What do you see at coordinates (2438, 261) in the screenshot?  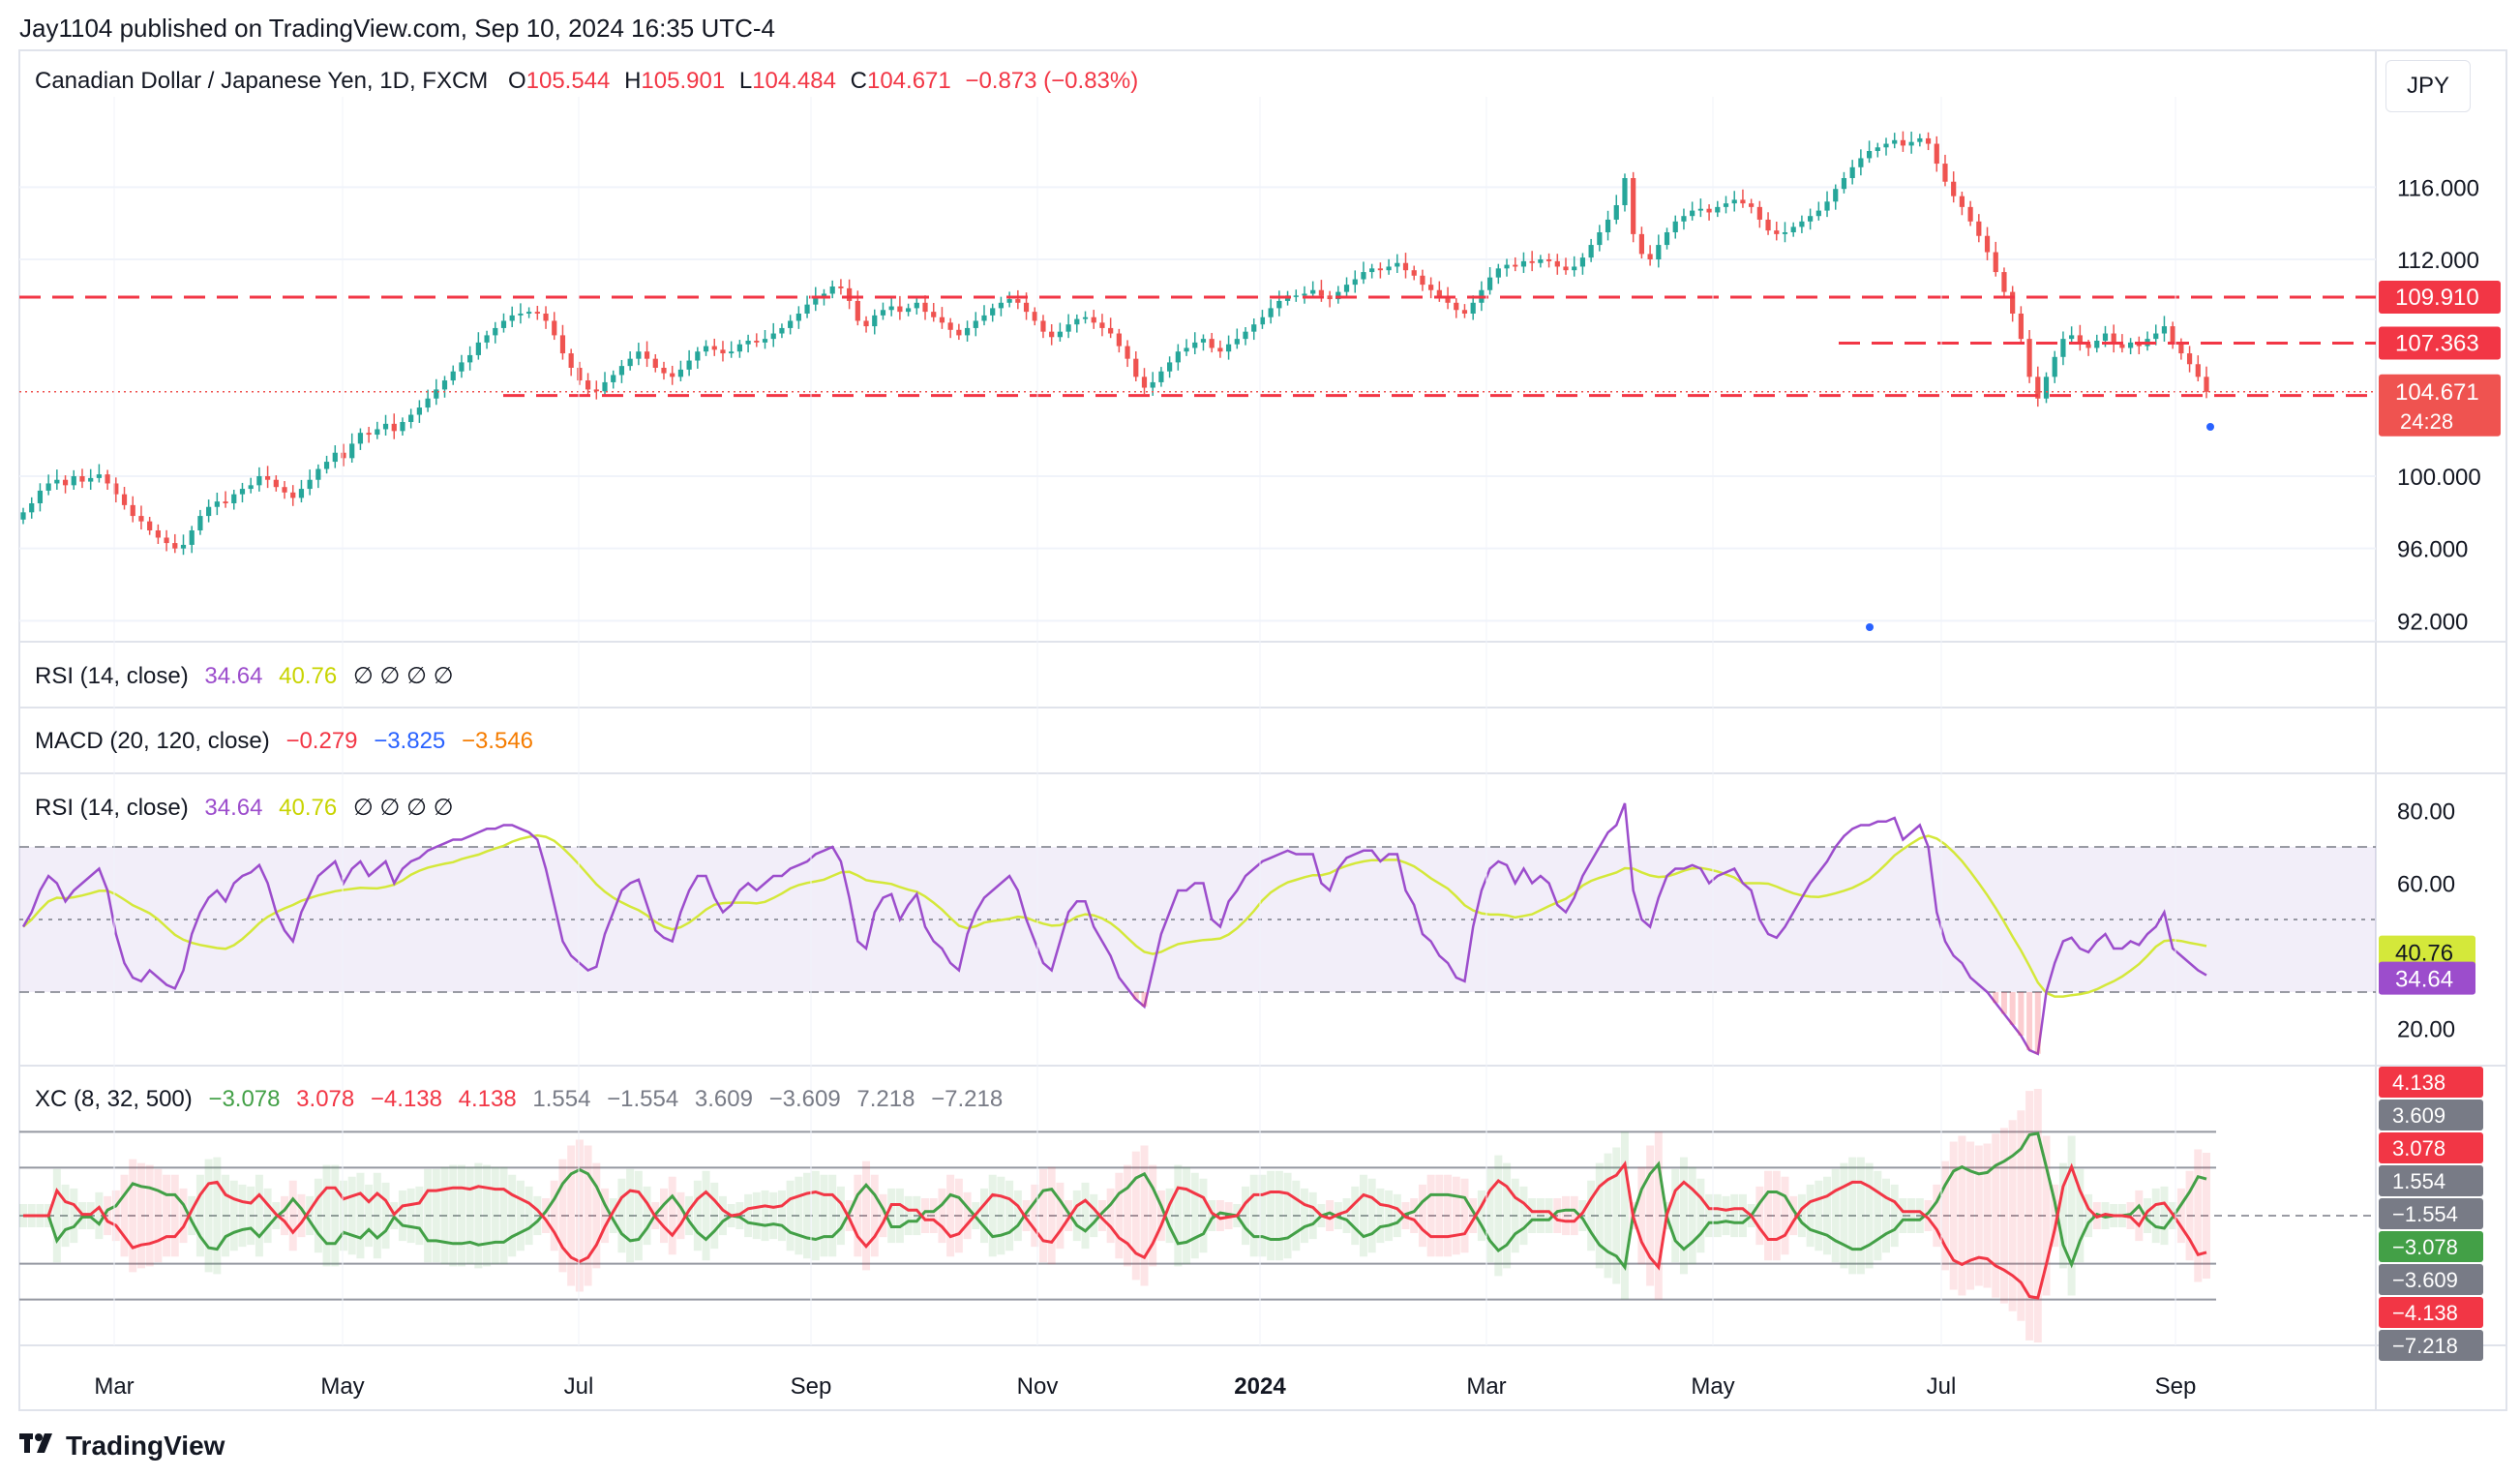 I see `price-tick-label: 112.000` at bounding box center [2438, 261].